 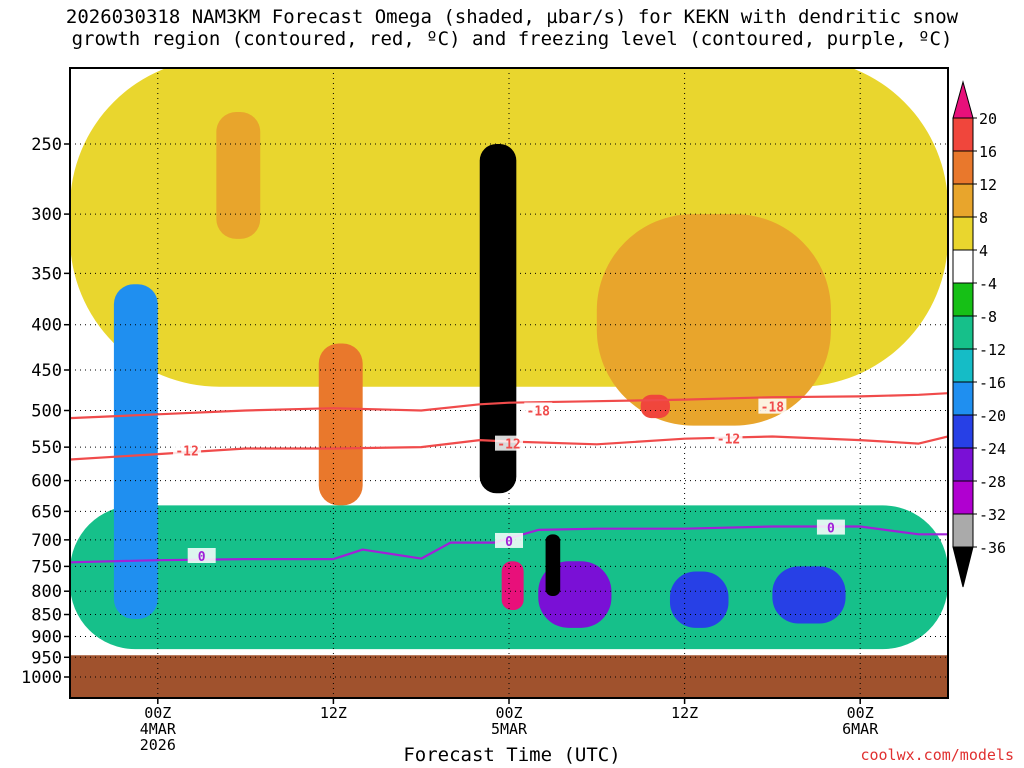 I want to click on y-tick-label: 900, so click(x=46, y=637).